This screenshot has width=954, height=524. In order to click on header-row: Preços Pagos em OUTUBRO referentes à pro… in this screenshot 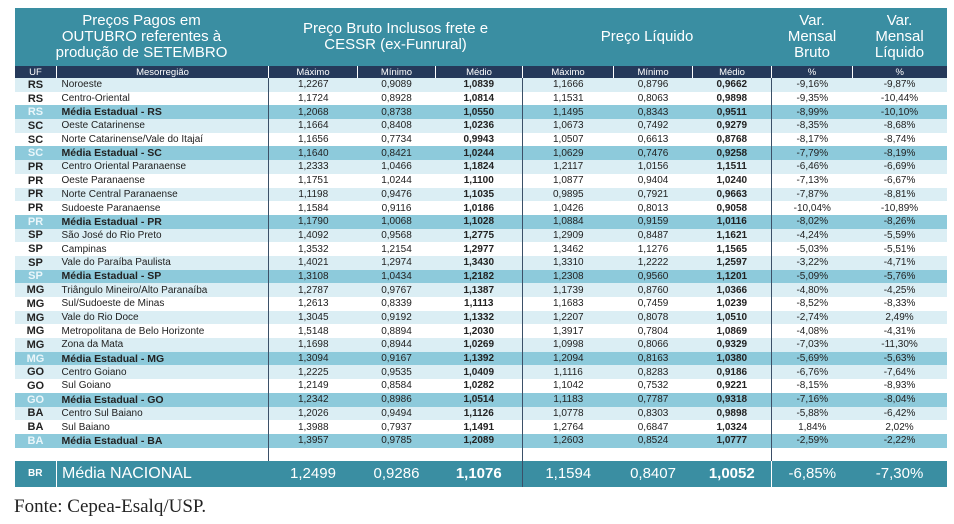, I will do `click(480, 37)`.